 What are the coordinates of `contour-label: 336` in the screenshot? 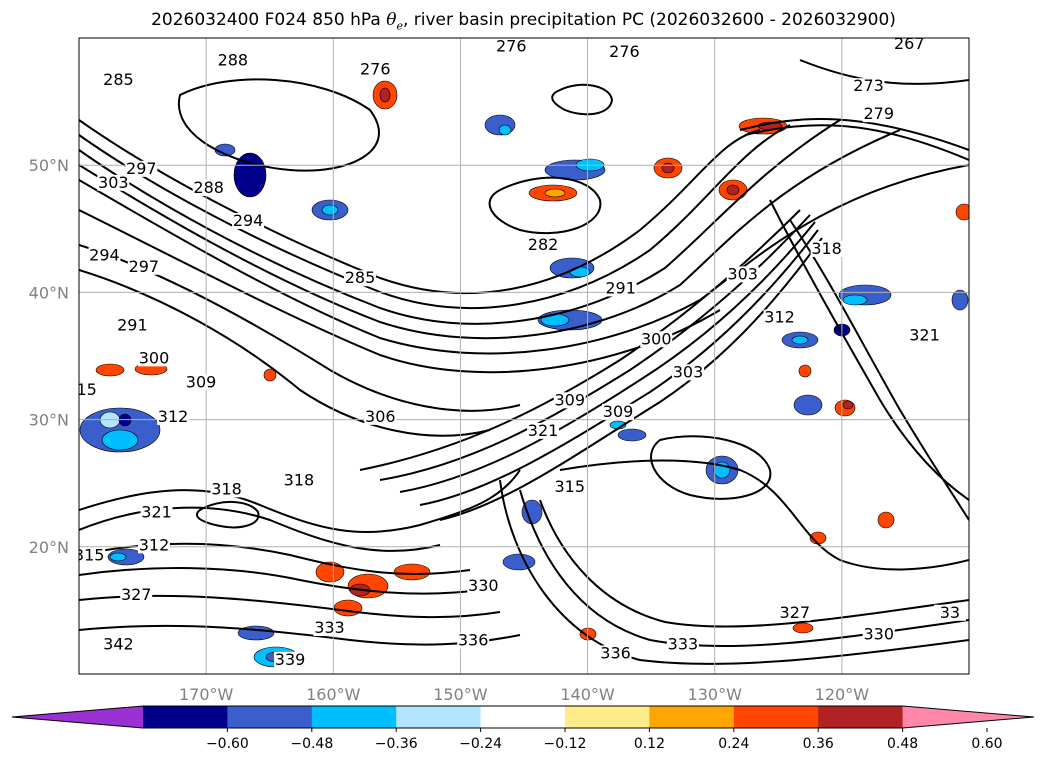 It's located at (473, 640).